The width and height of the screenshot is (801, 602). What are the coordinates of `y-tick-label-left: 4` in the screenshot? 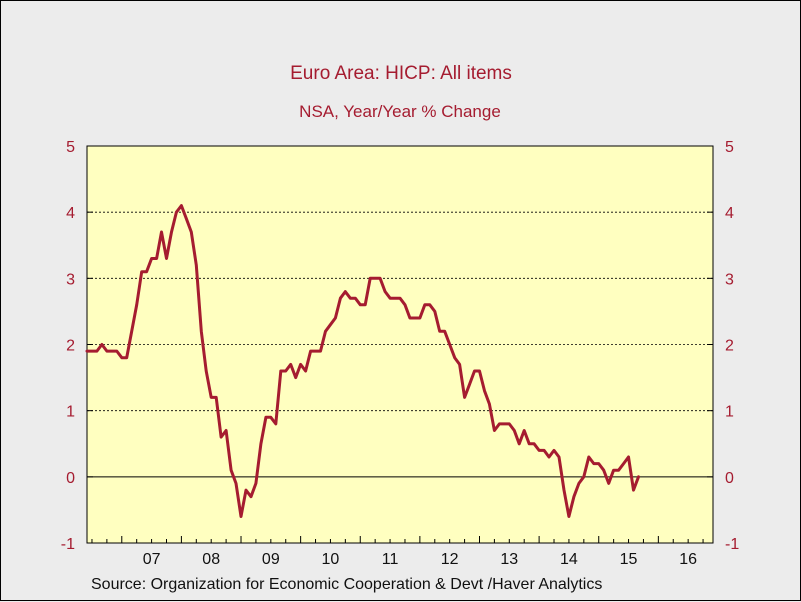 It's located at (70, 213).